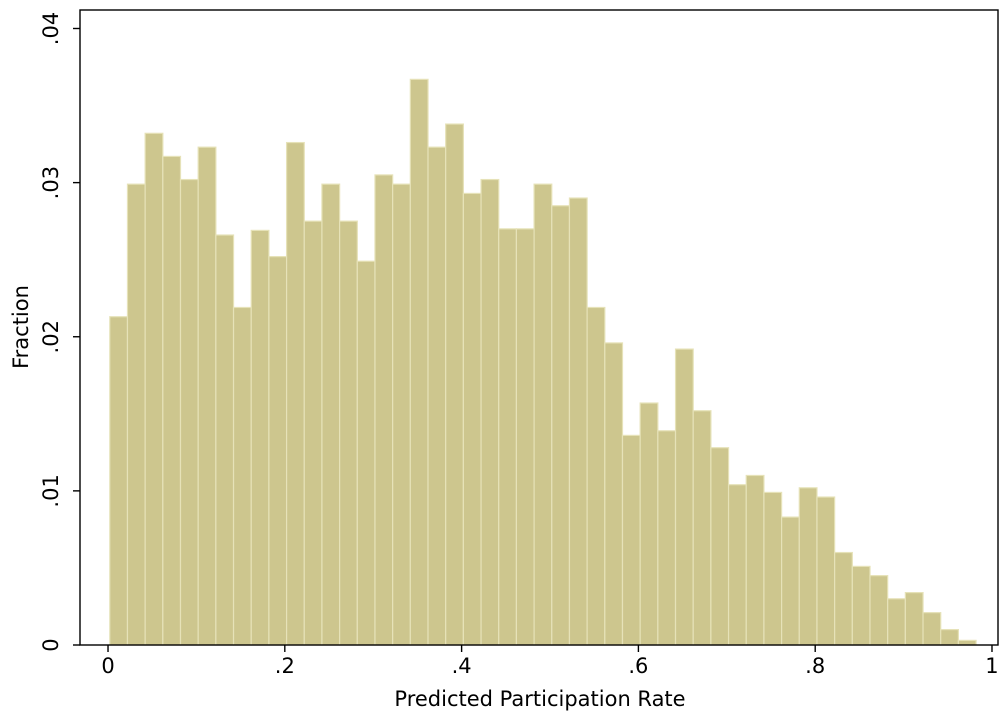 This screenshot has width=1000, height=719. Describe the element at coordinates (285, 666) in the screenshot. I see `x-tick-label: .2` at that location.